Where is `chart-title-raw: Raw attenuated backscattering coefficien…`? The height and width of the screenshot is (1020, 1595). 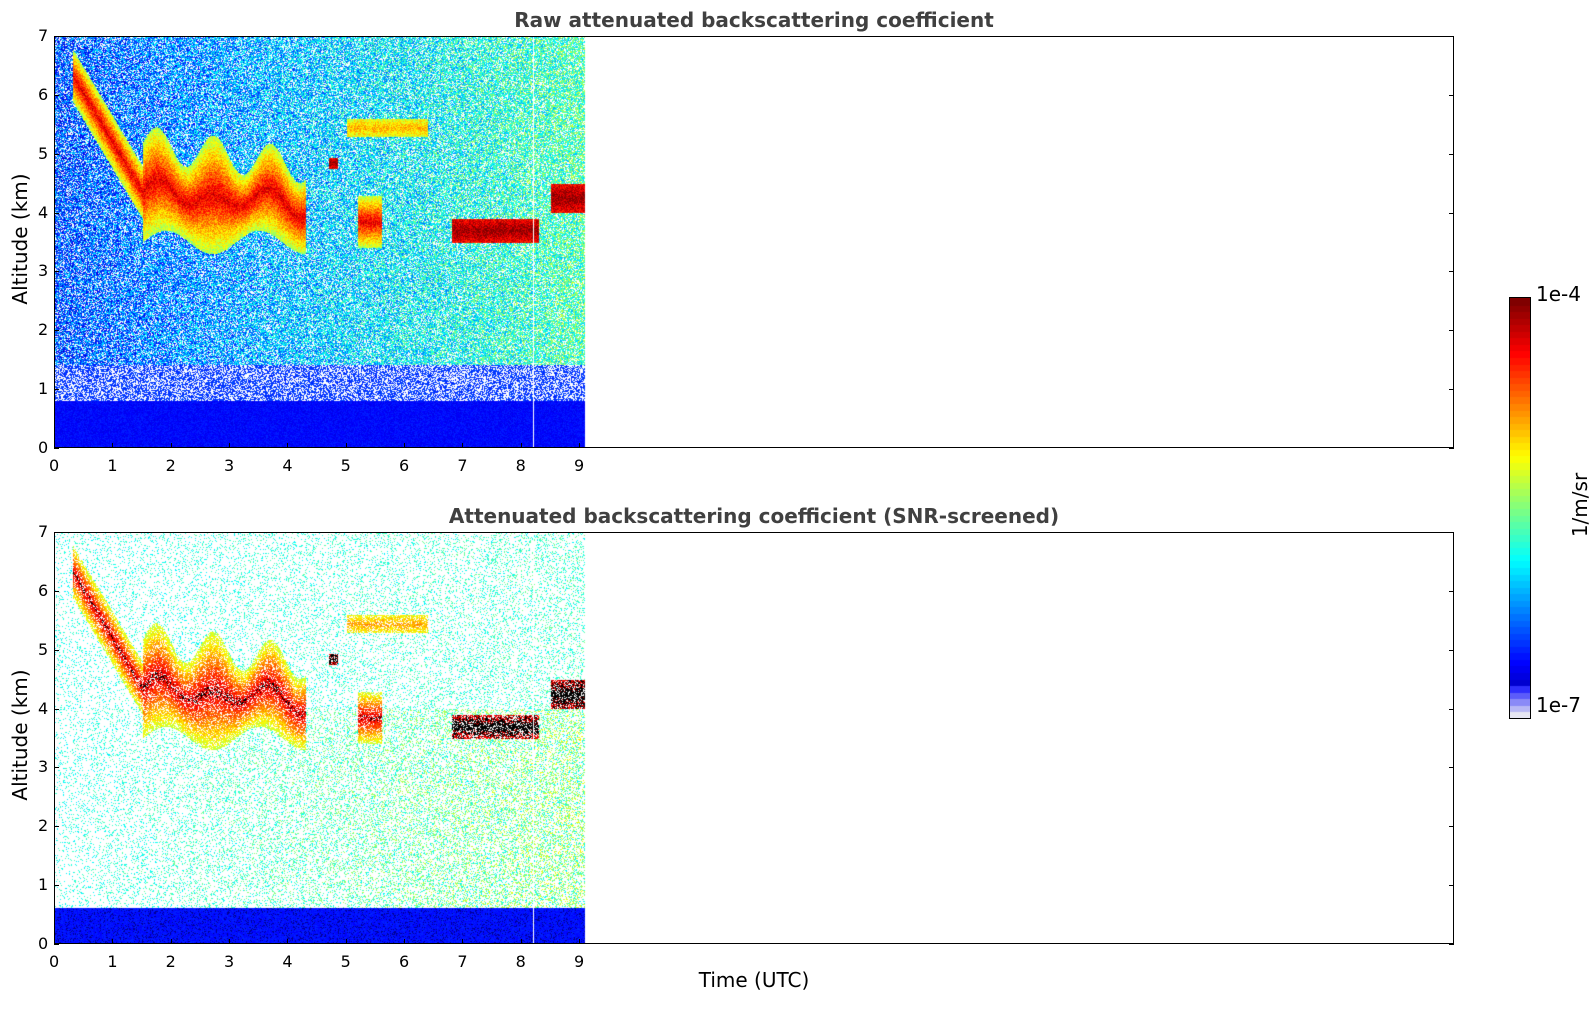 chart-title-raw: Raw attenuated backscattering coefficien… is located at coordinates (754, 20).